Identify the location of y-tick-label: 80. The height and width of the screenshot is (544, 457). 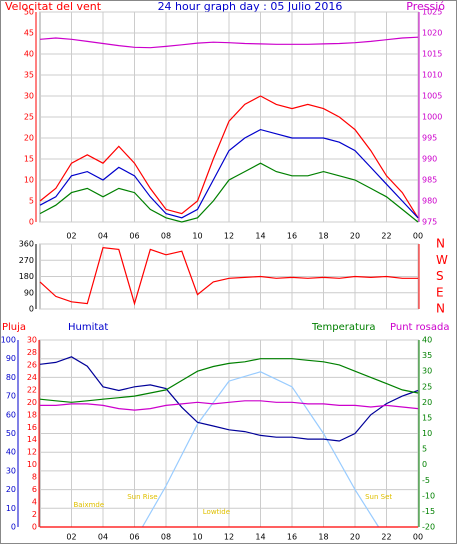
(11, 377).